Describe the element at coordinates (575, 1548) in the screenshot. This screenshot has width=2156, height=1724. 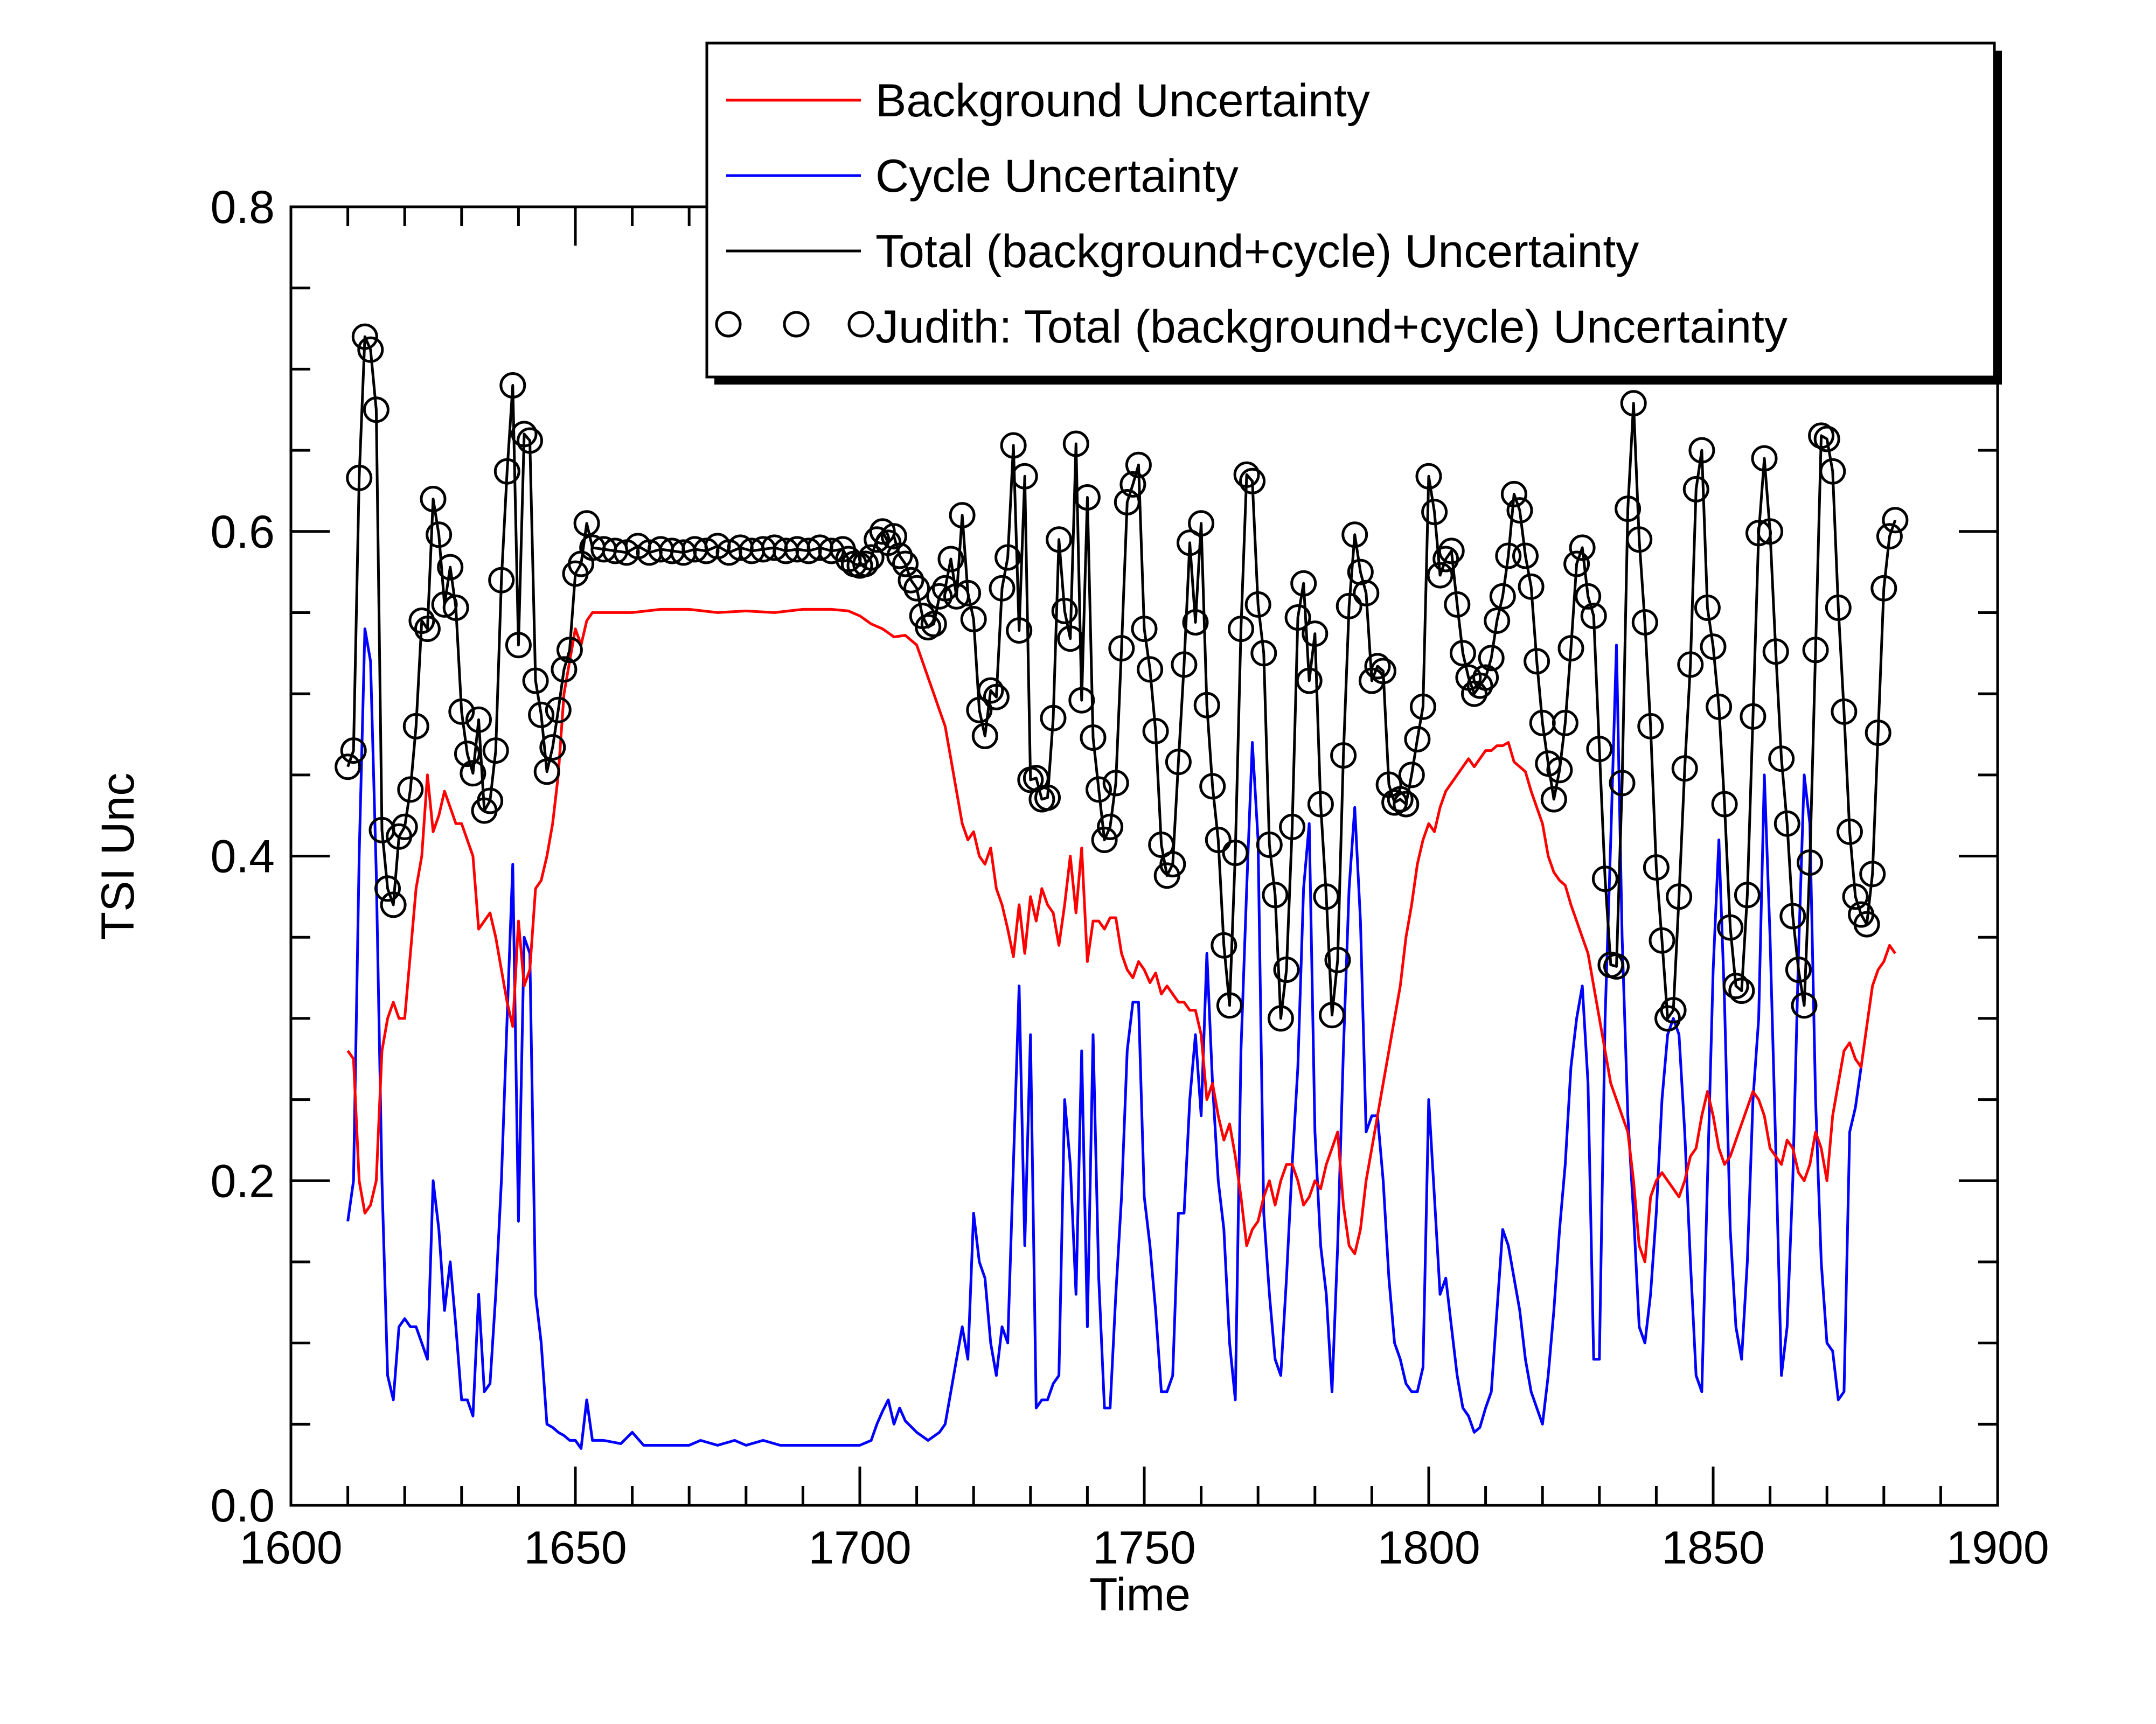
I see `x-tick-label: 1650` at that location.